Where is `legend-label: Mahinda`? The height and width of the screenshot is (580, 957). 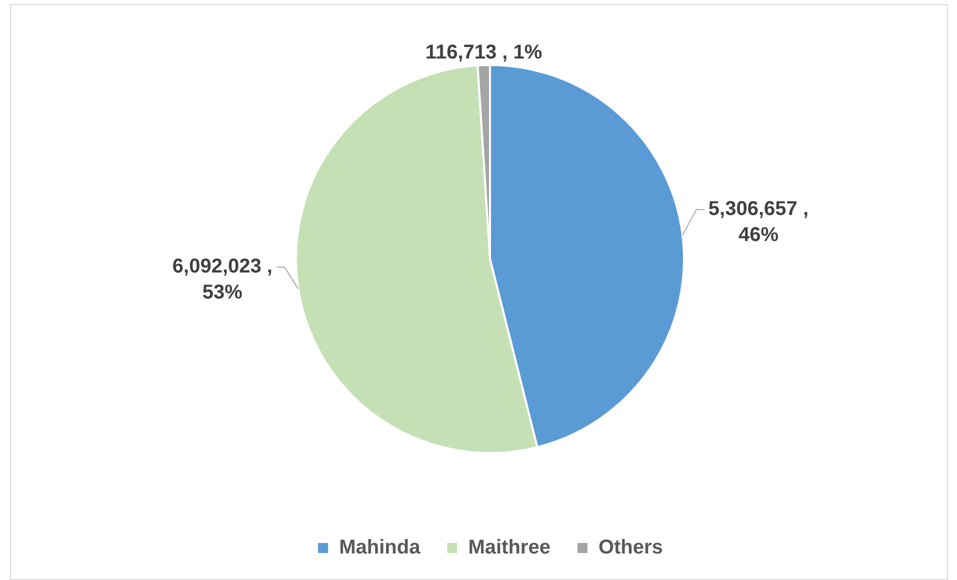
legend-label: Mahinda is located at coordinates (380, 547).